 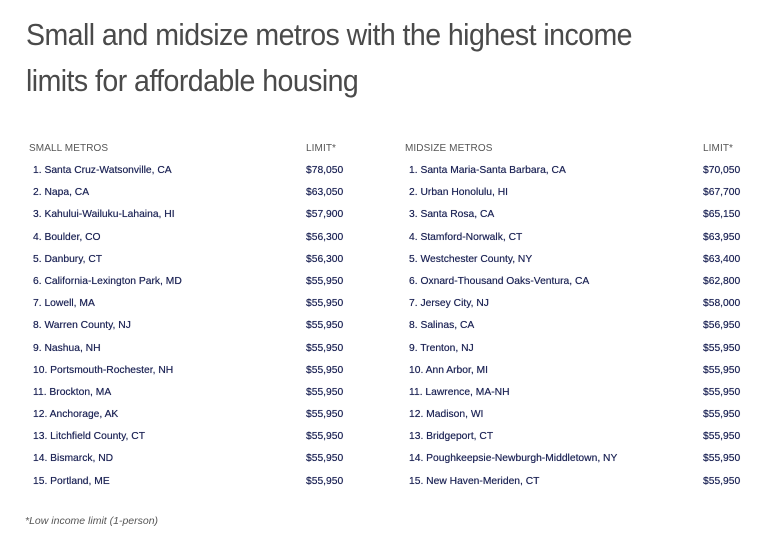 What do you see at coordinates (61, 193) in the screenshot?
I see `metro-name: 2. Napa, CA` at bounding box center [61, 193].